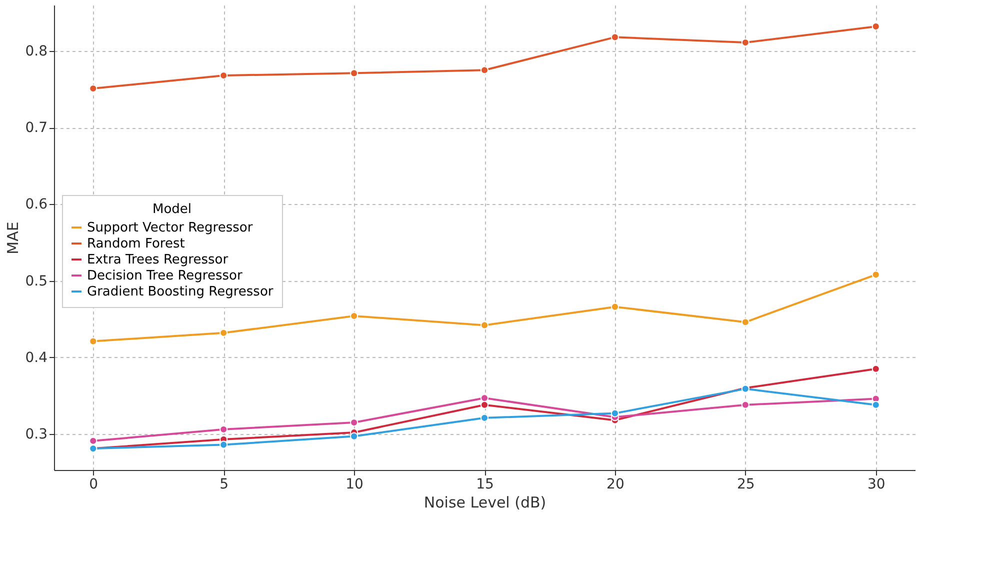  What do you see at coordinates (13, 238) in the screenshot?
I see `y-axis-title: MAE` at bounding box center [13, 238].